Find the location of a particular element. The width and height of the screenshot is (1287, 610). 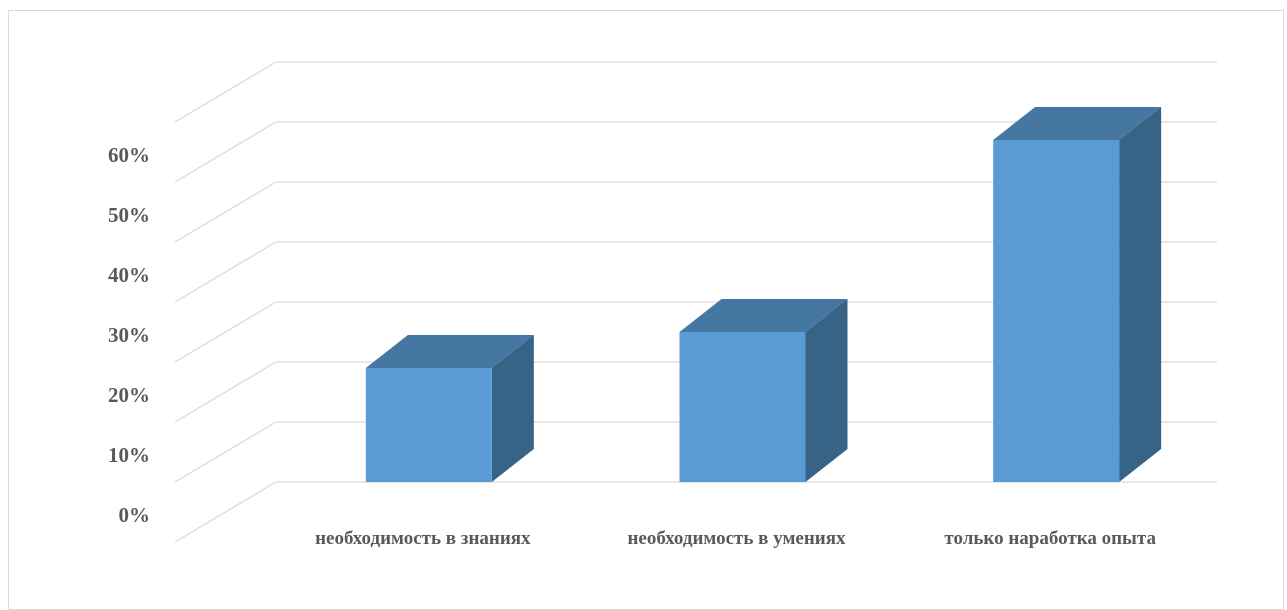

y-tick-label: 30% is located at coordinates (129, 335).